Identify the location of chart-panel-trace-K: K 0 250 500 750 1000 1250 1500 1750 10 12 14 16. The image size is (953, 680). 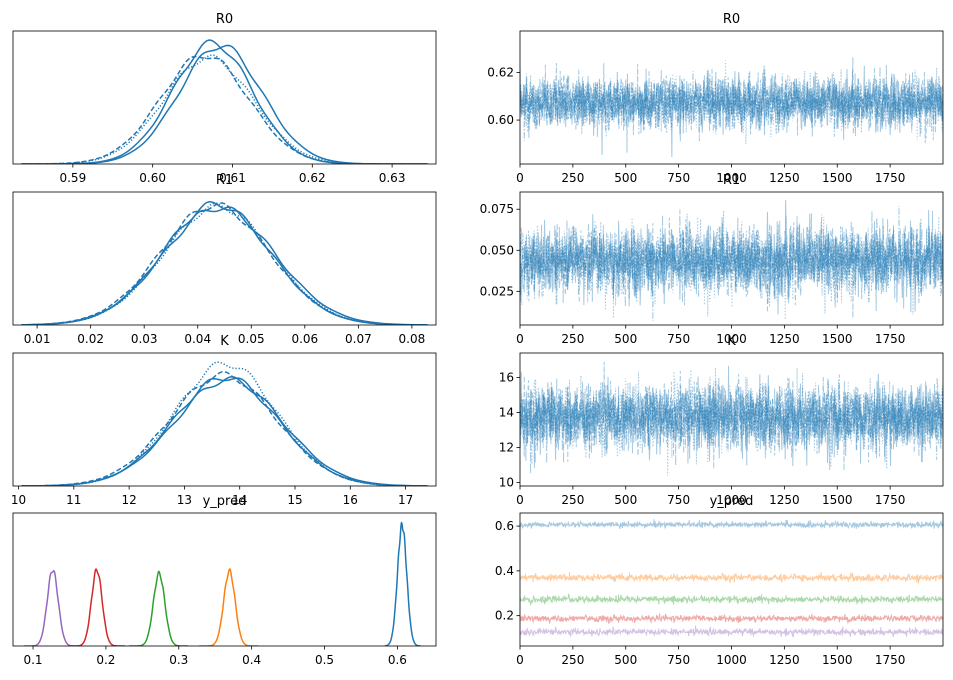
(721, 420).